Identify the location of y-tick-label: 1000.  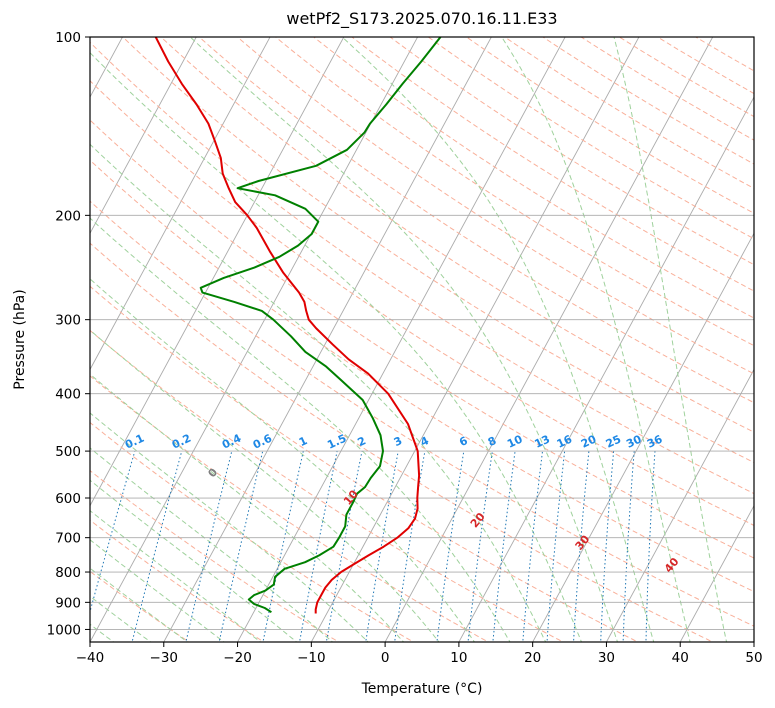
(64, 630).